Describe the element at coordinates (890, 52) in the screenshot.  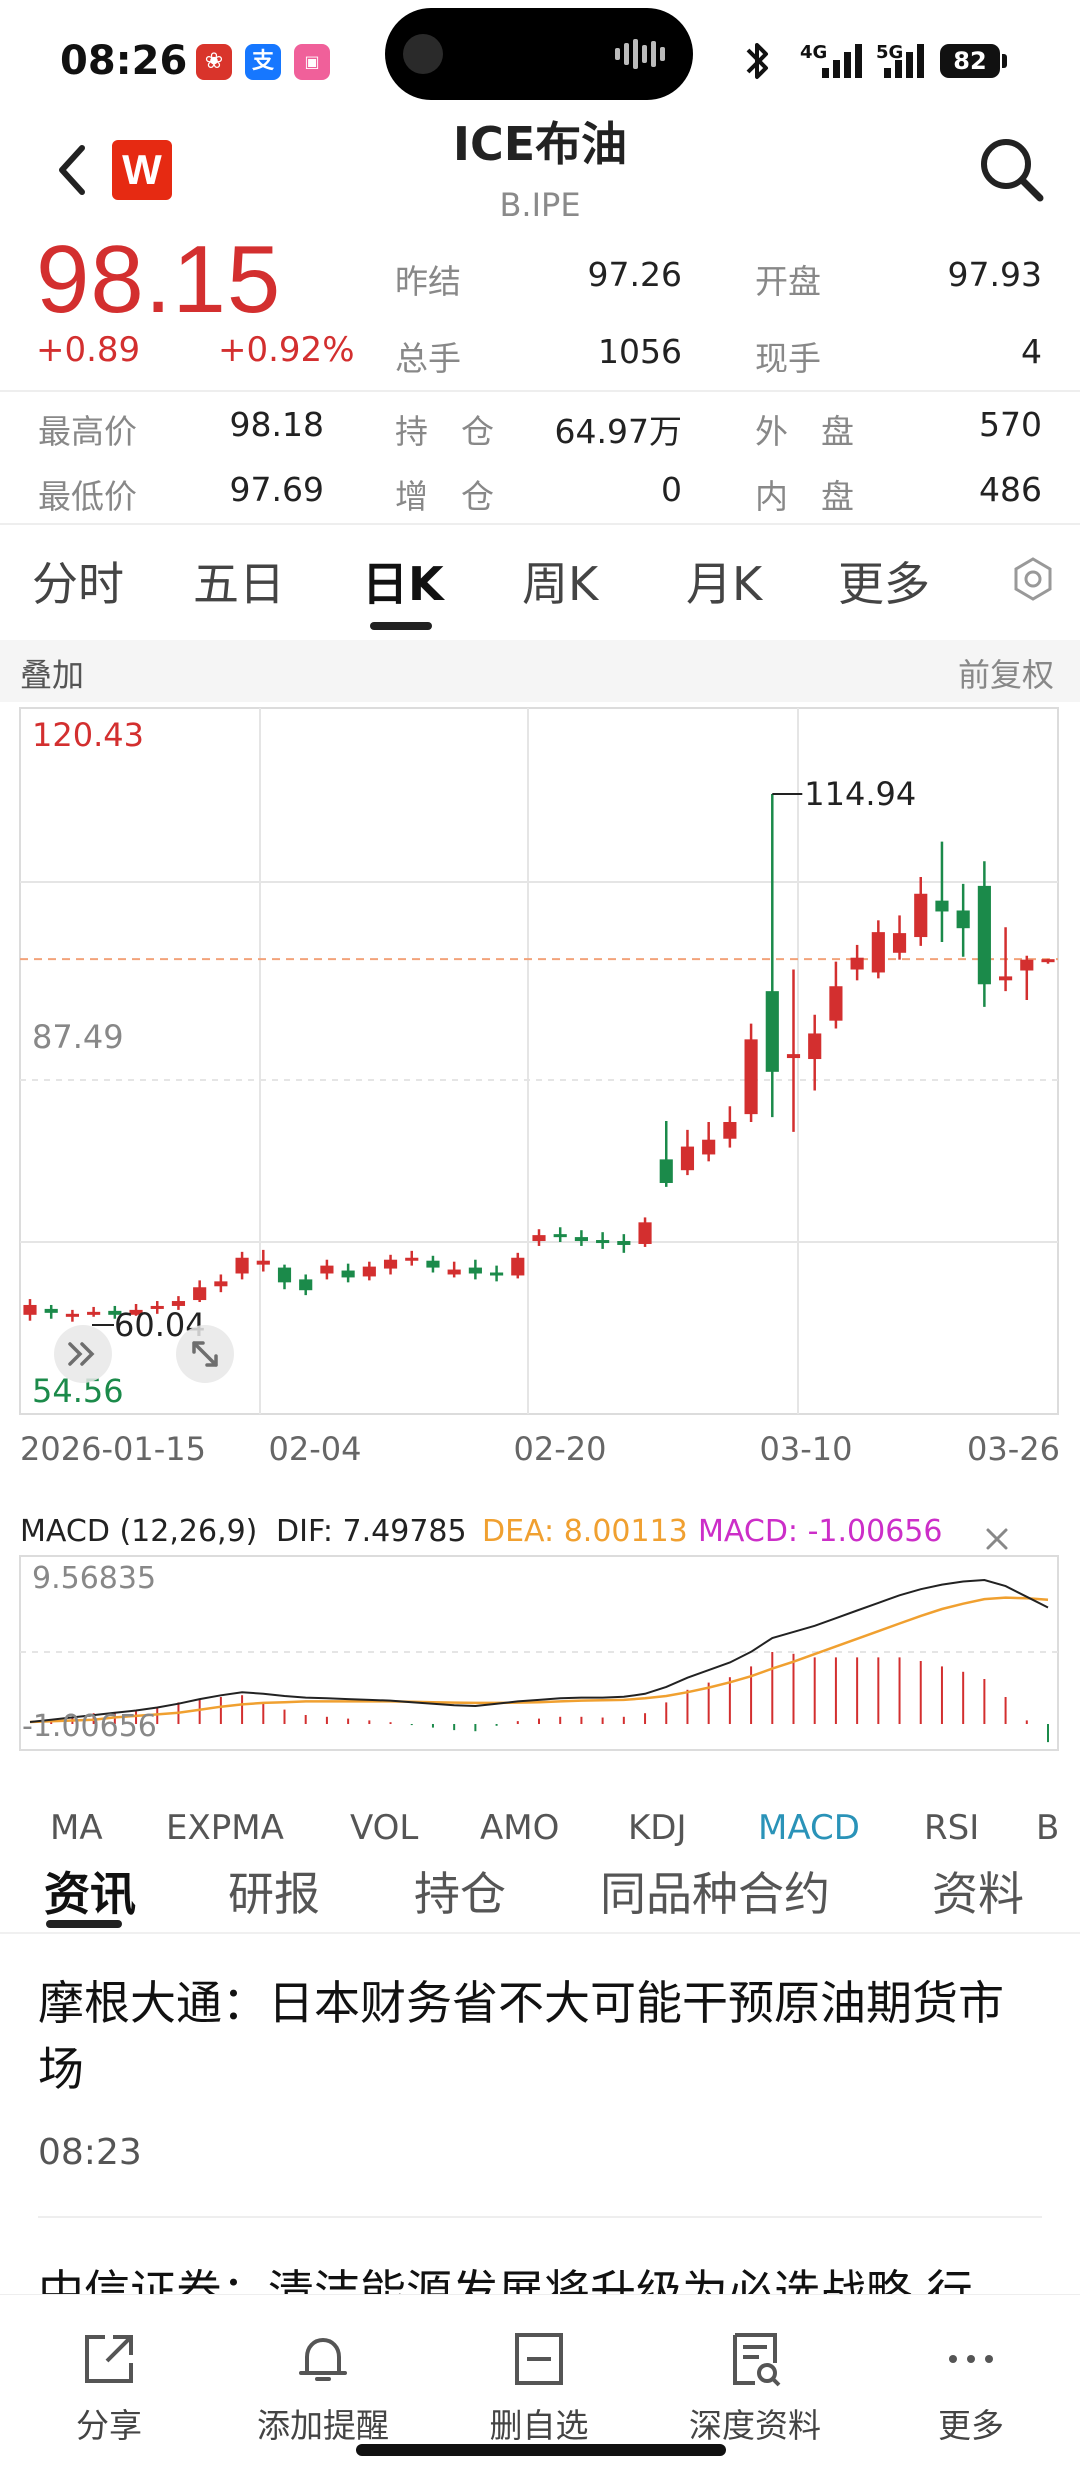
I see `network-label-2: 5G` at that location.